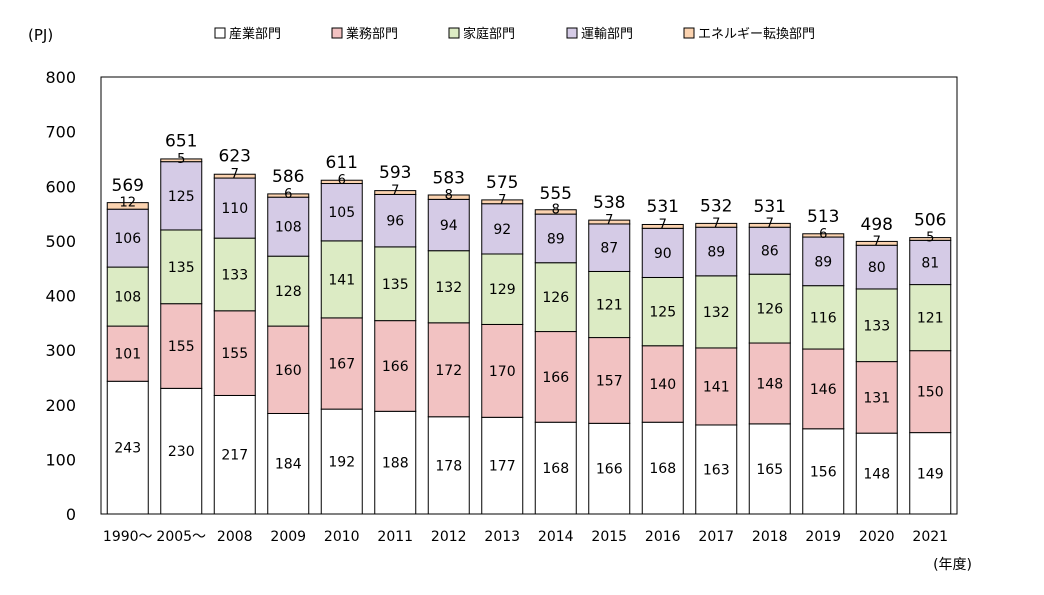  I want to click on data-label: 155, so click(181, 347).